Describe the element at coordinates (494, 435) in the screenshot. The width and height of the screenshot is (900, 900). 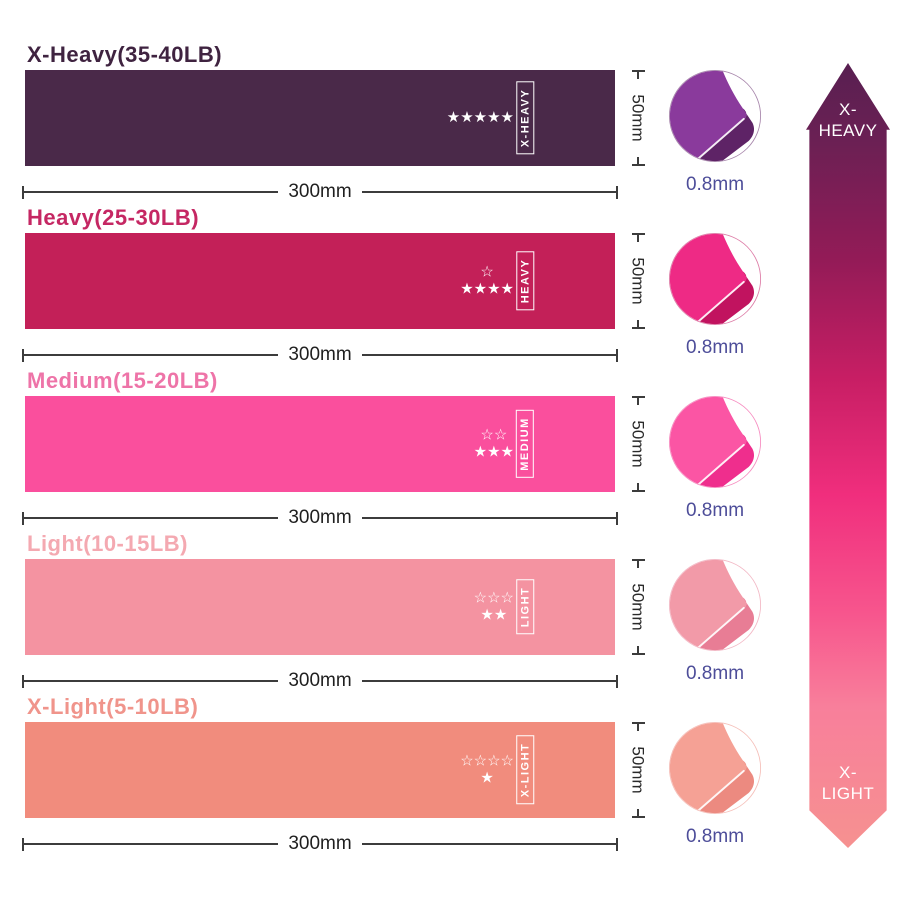
I see `stars-empty: ☆☆` at that location.